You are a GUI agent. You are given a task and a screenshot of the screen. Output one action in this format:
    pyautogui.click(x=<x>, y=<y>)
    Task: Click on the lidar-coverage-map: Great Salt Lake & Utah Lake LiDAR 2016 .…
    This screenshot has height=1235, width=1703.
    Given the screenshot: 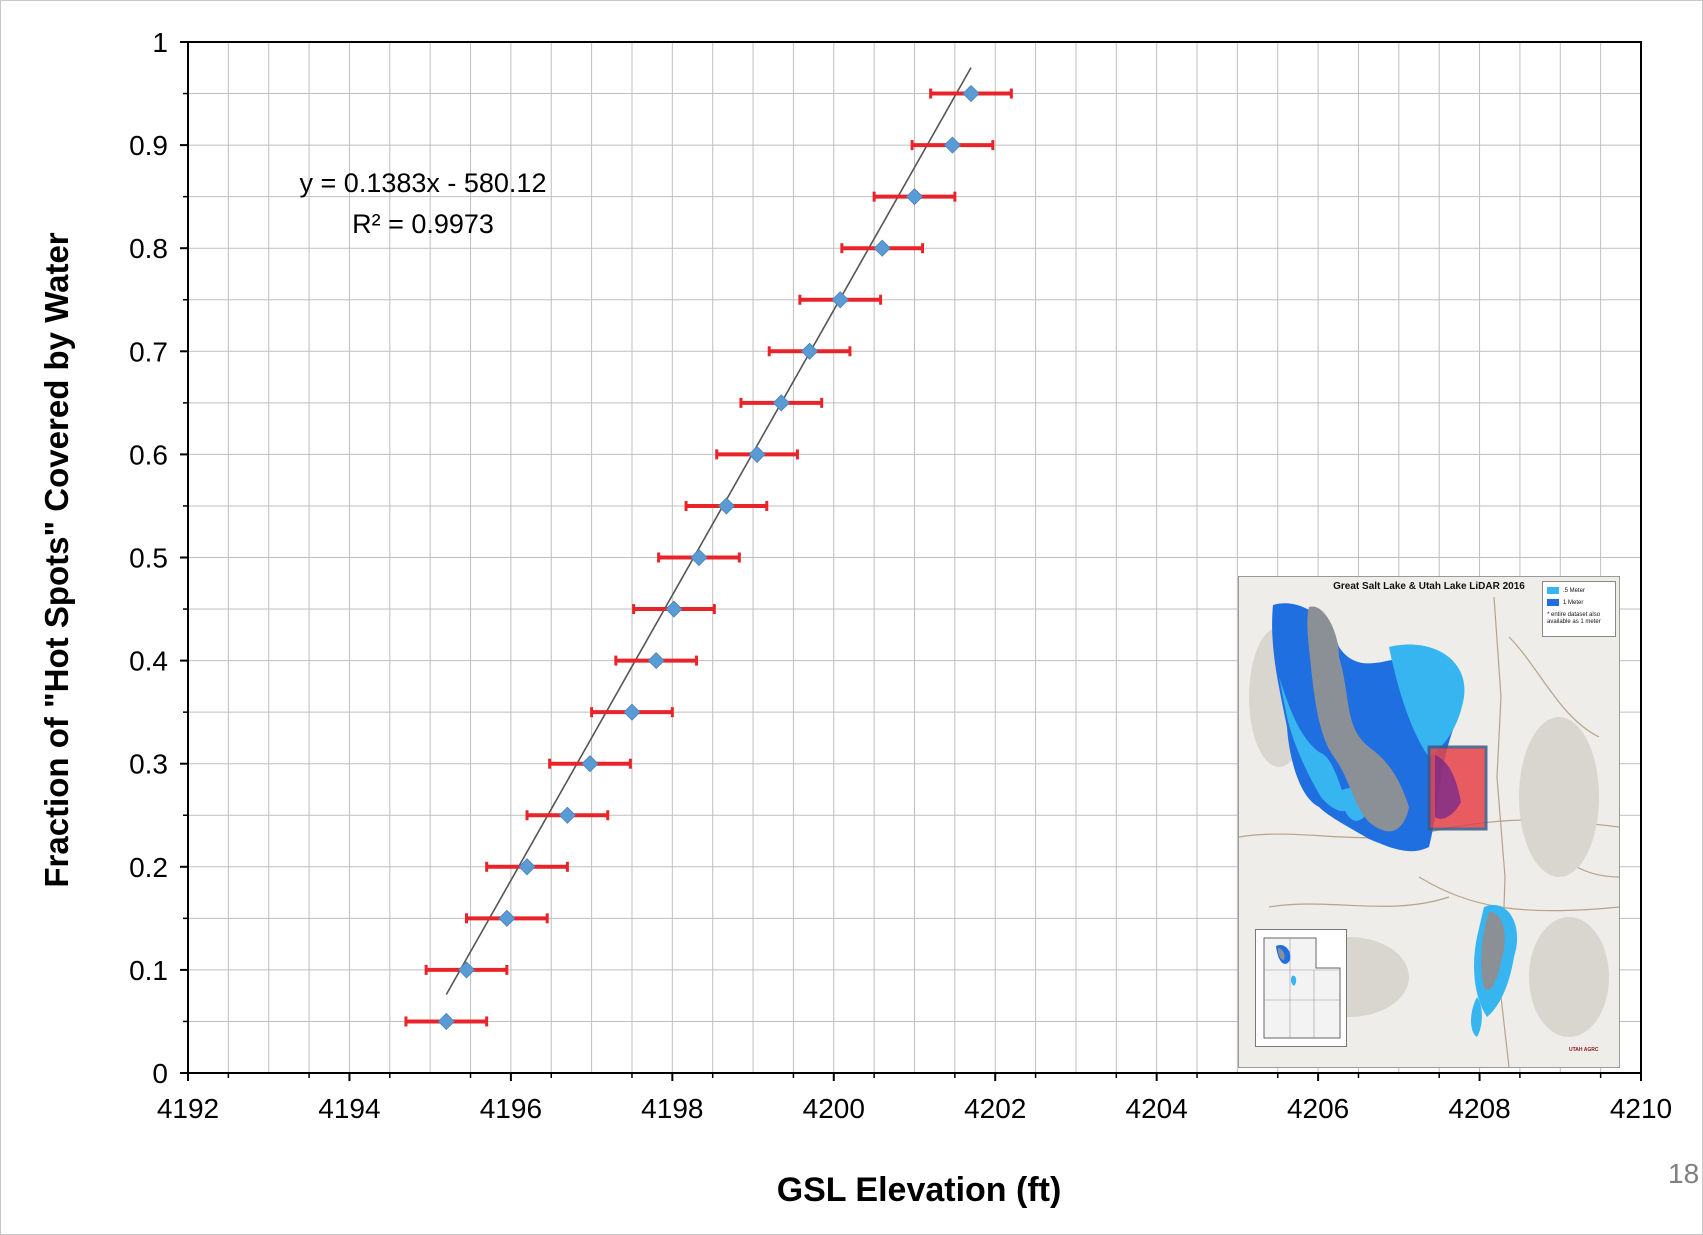 What is the action you would take?
    pyautogui.click(x=1429, y=822)
    